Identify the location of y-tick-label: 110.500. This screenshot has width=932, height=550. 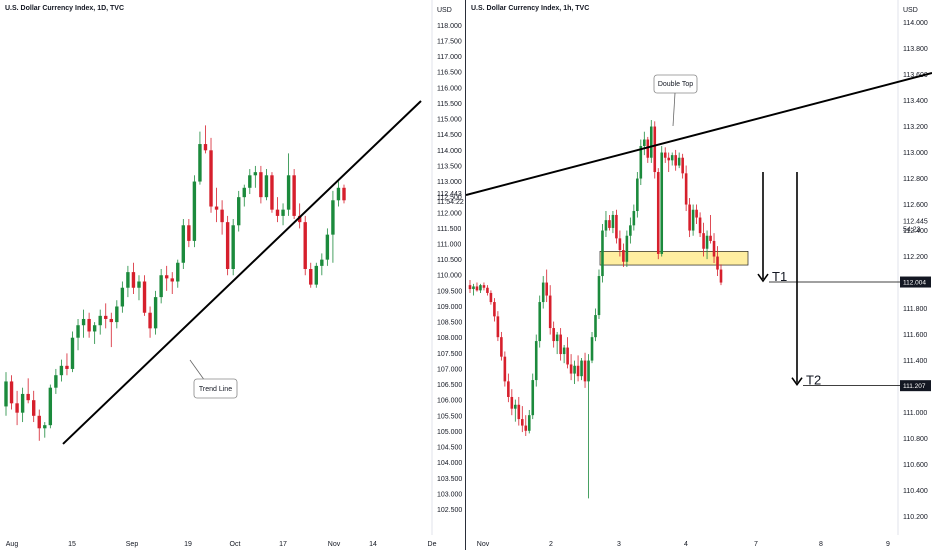
(449, 260).